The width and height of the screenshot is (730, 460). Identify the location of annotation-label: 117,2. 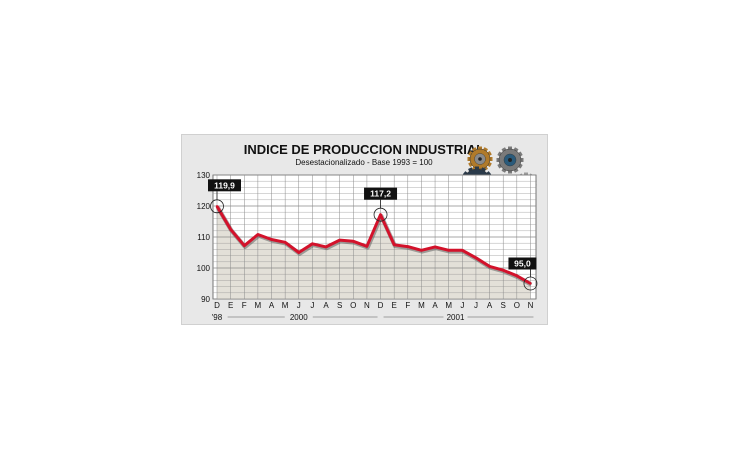
(380, 194).